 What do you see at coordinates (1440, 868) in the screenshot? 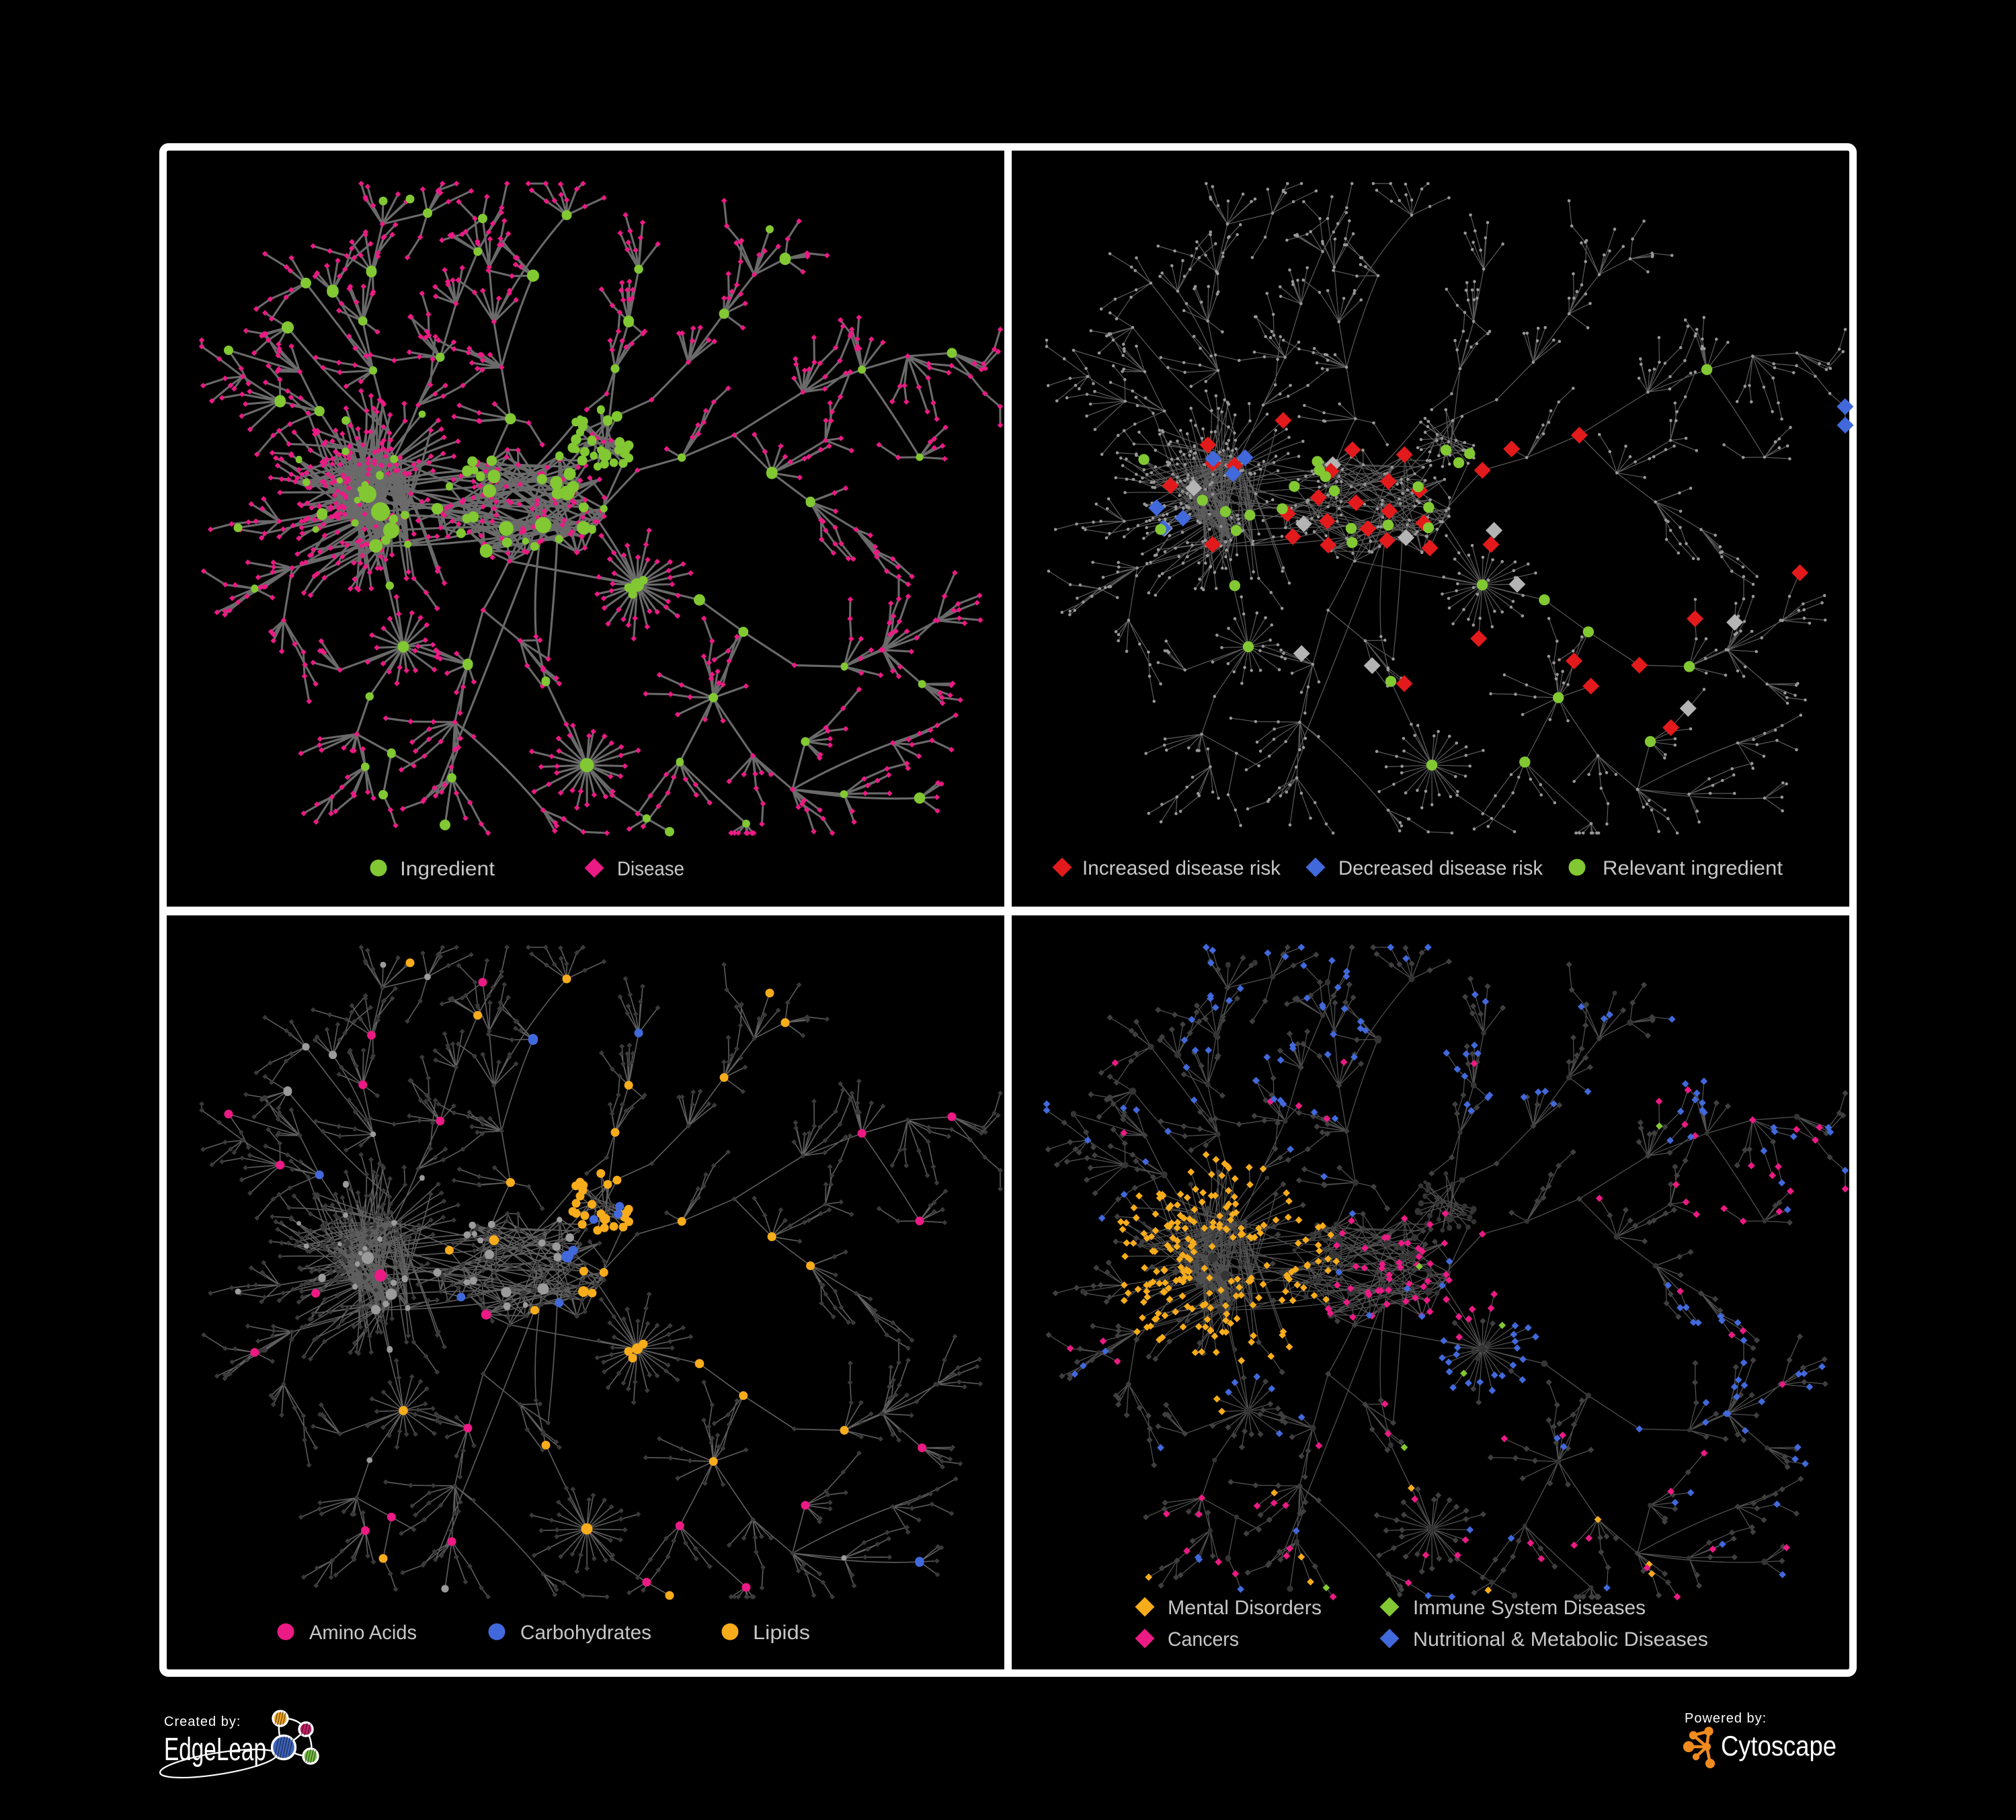
I see `svg-text: Decreased disease risk` at bounding box center [1440, 868].